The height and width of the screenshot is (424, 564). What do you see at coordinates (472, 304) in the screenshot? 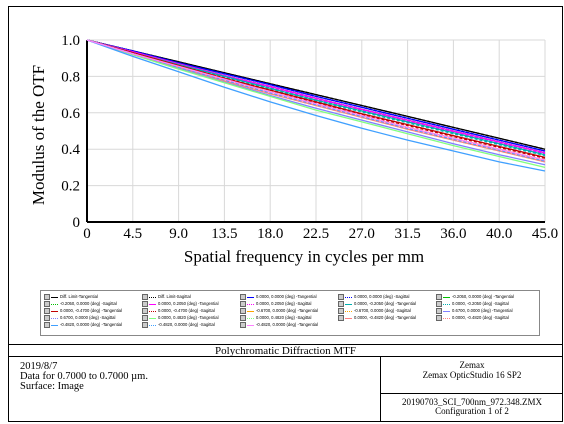
I see `legend-item: 0.0000, -0.2050 (deg) -Sagittal` at bounding box center [472, 304].